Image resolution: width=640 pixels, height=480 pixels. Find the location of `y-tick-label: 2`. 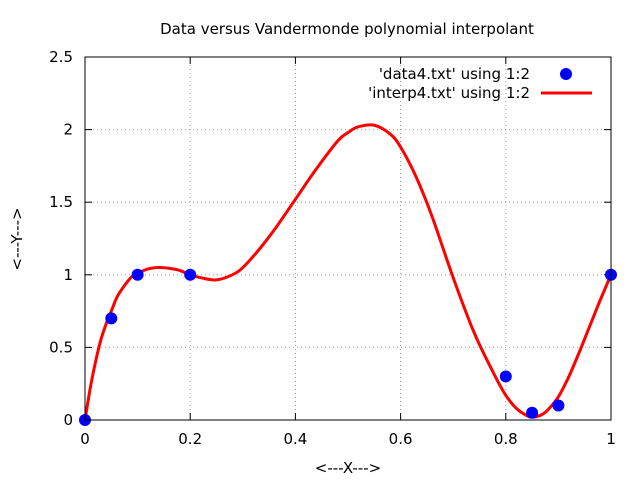

y-tick-label: 2 is located at coordinates (68, 130).